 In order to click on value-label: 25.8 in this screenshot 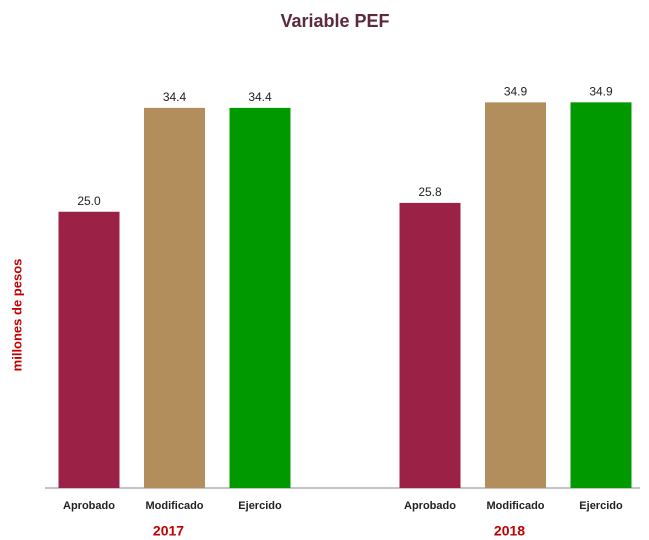, I will do `click(430, 192)`.